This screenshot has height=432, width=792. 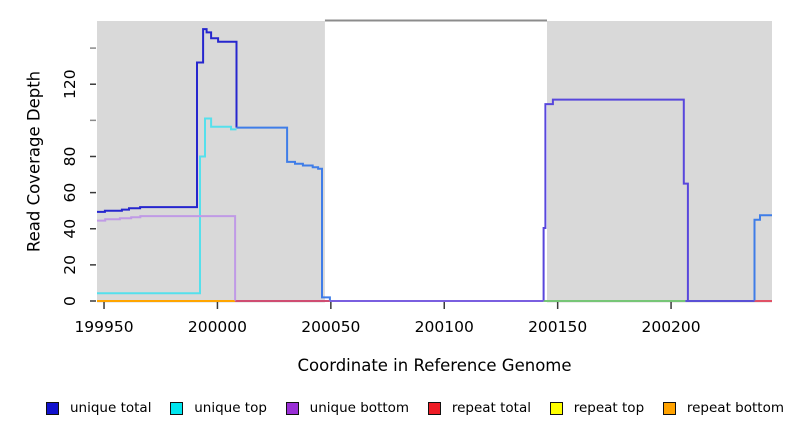 What do you see at coordinates (491, 408) in the screenshot?
I see `legend-label: repeat total` at bounding box center [491, 408].